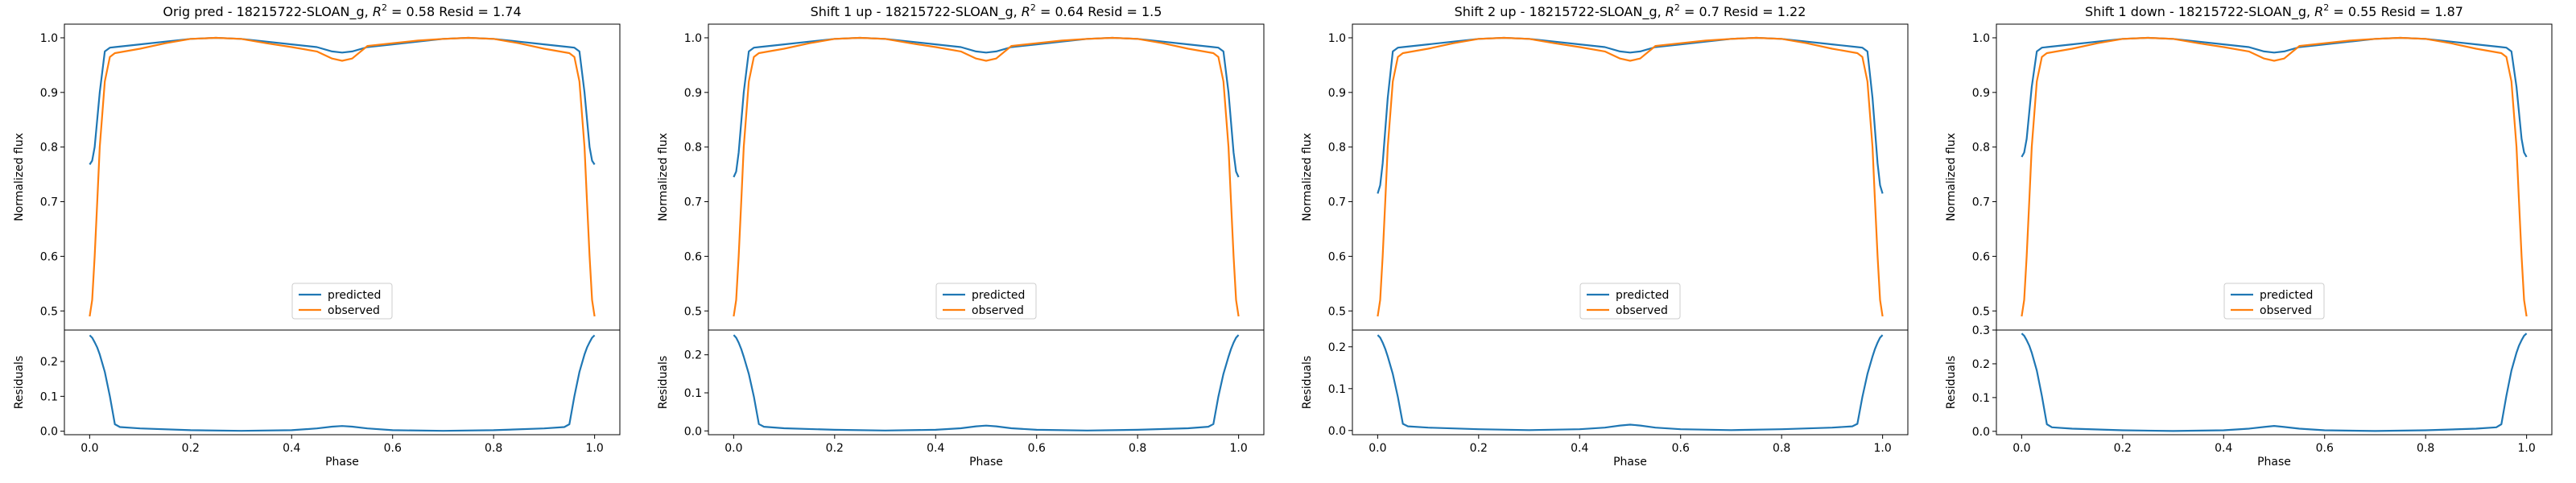  Describe the element at coordinates (1099, 11) in the screenshot. I see `chart-title-suffix: = 0.64 Resid = 1.5` at that location.